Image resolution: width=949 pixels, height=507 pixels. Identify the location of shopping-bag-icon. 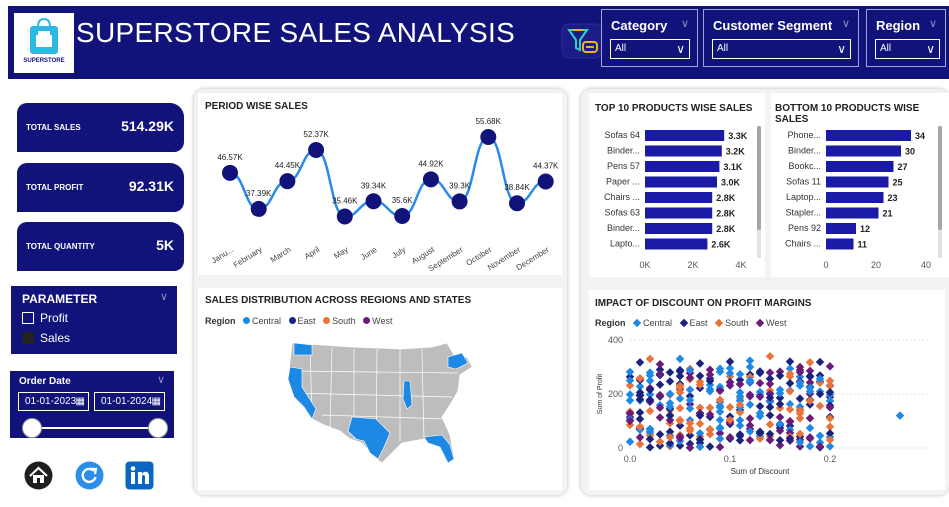
(44, 35).